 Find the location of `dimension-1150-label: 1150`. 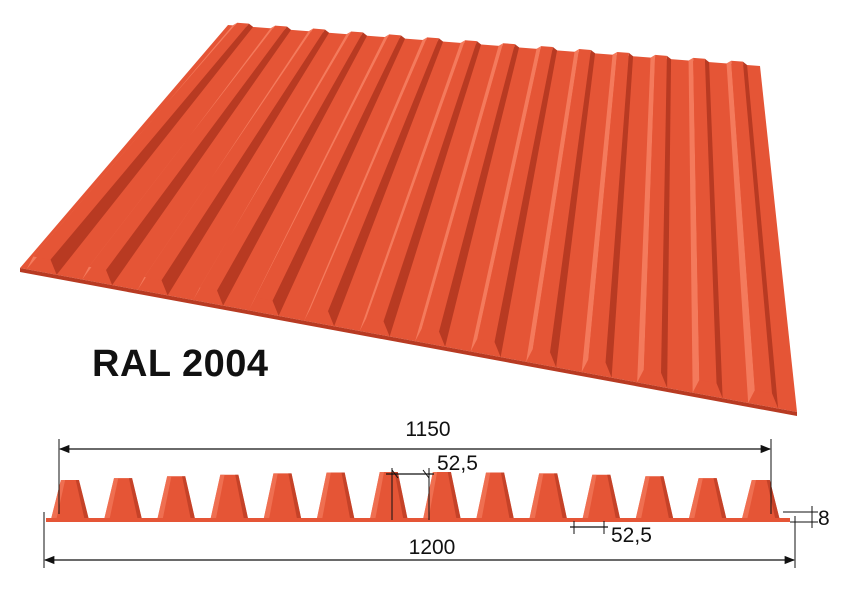

dimension-1150-label: 1150 is located at coordinates (427, 429).